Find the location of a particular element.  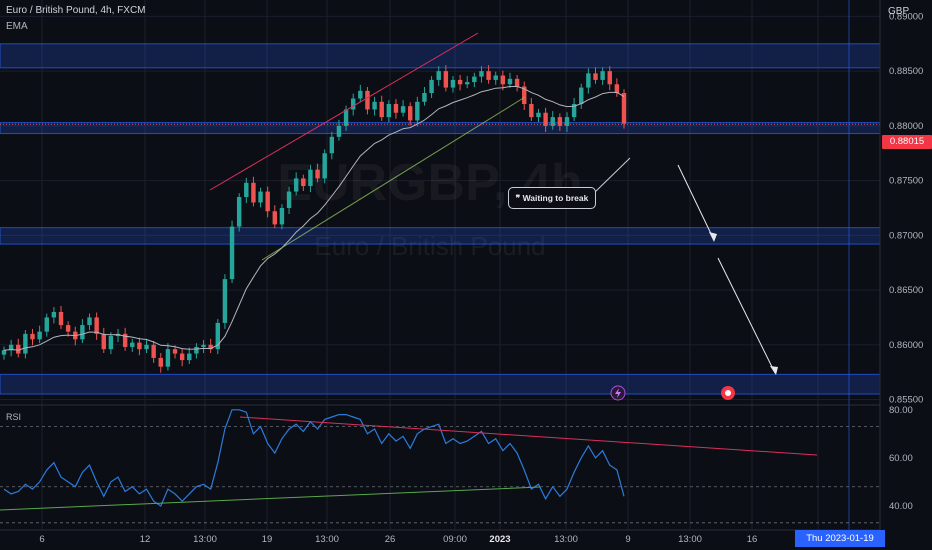

price-tick-label: 0.88500 is located at coordinates (906, 71).